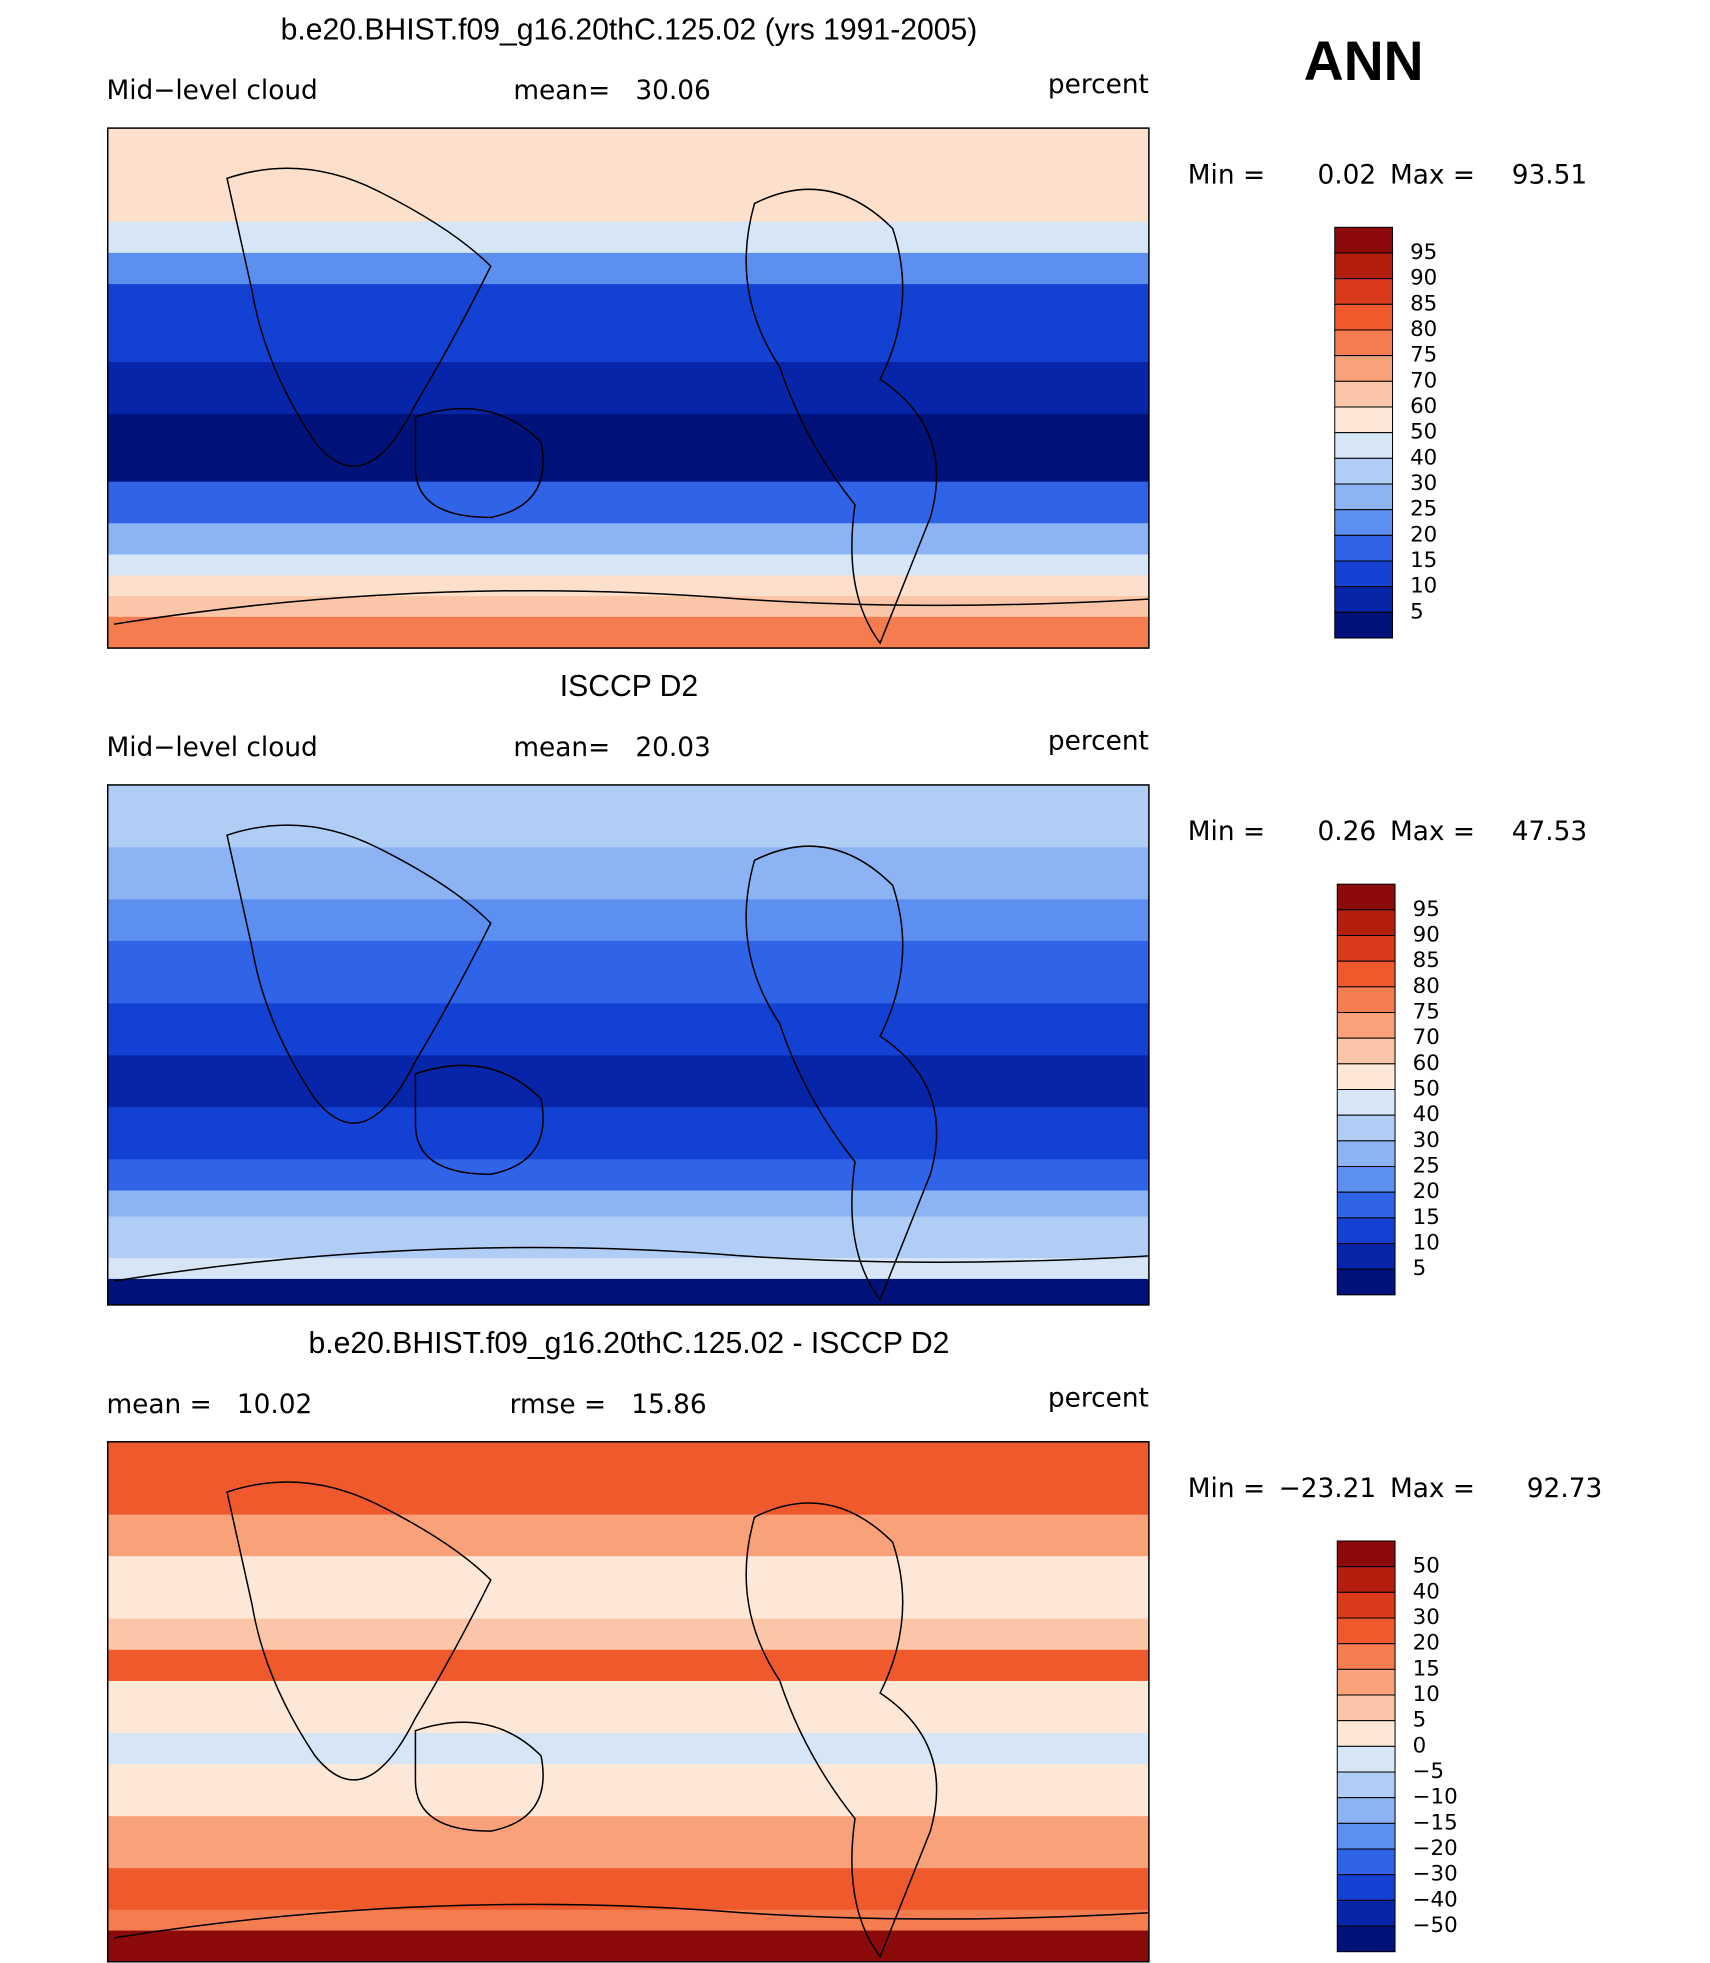 This screenshot has height=1963, width=1710. What do you see at coordinates (1426, 1166) in the screenshot?
I see `colorbar-label: 25` at bounding box center [1426, 1166].